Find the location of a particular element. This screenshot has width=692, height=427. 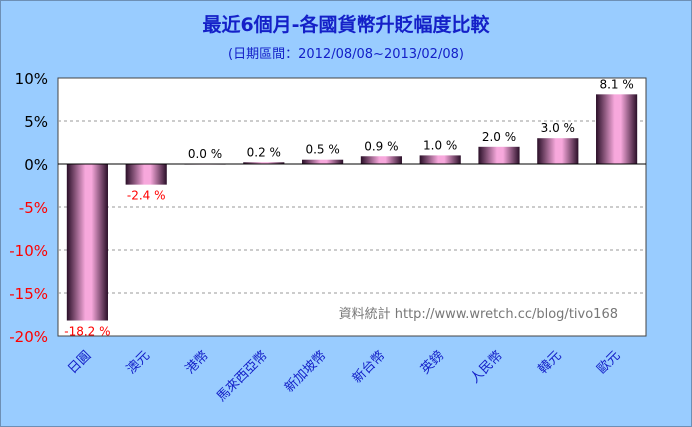

category-label: 日圓 is located at coordinates (79, 362).